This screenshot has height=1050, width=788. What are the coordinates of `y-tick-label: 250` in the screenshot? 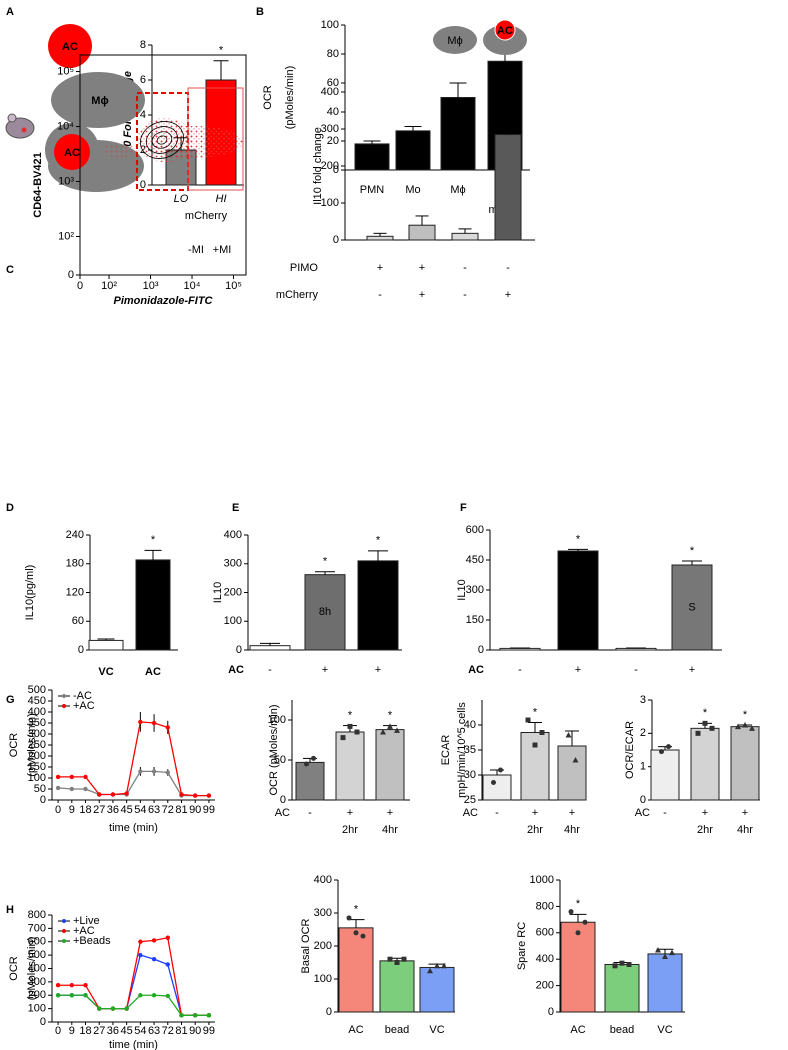 It's located at (37, 745).